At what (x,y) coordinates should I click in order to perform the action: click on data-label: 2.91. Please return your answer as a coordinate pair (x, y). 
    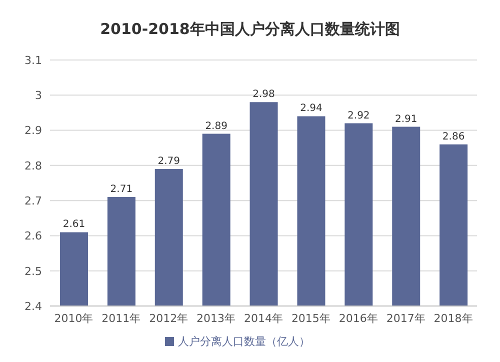
    Looking at the image, I should click on (406, 119).